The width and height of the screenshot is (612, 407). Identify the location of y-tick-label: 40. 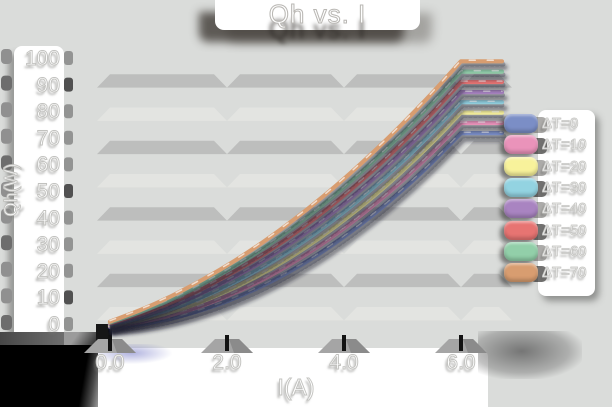
(48, 218).